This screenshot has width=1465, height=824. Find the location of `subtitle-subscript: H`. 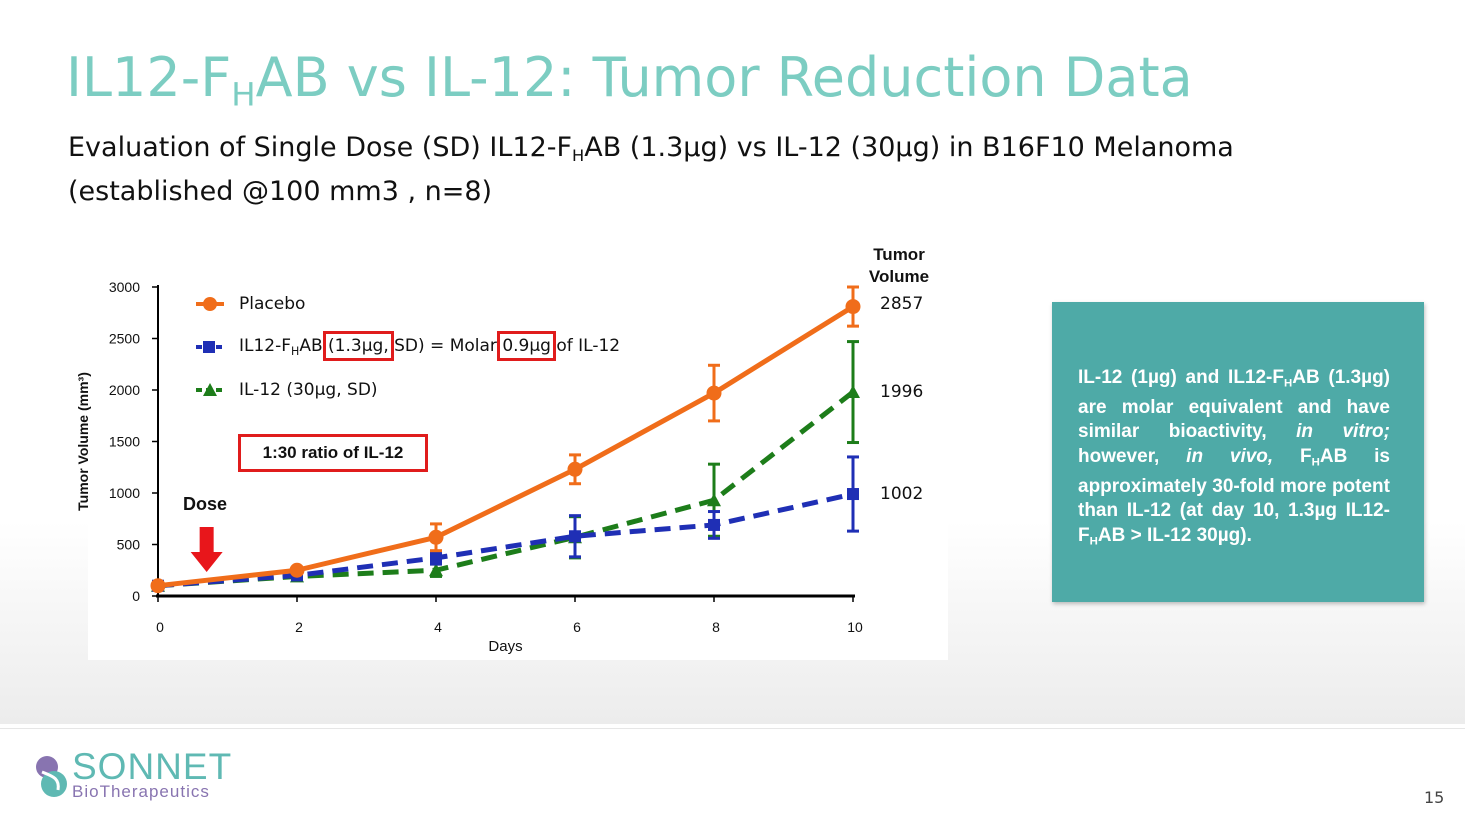

subtitle-subscript: H is located at coordinates (578, 155).